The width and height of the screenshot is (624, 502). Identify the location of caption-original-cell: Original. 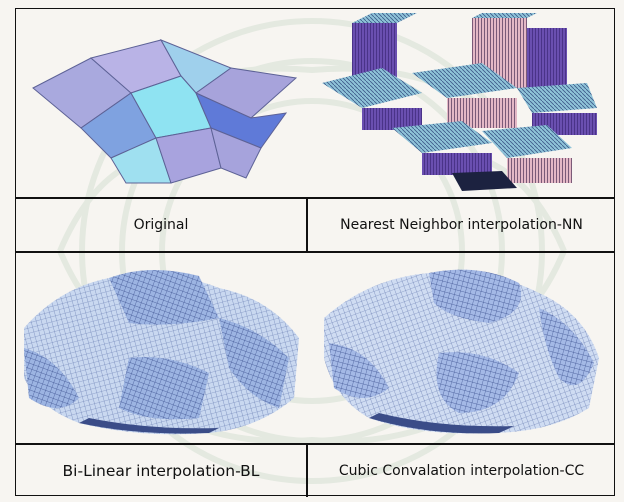
(161, 225).